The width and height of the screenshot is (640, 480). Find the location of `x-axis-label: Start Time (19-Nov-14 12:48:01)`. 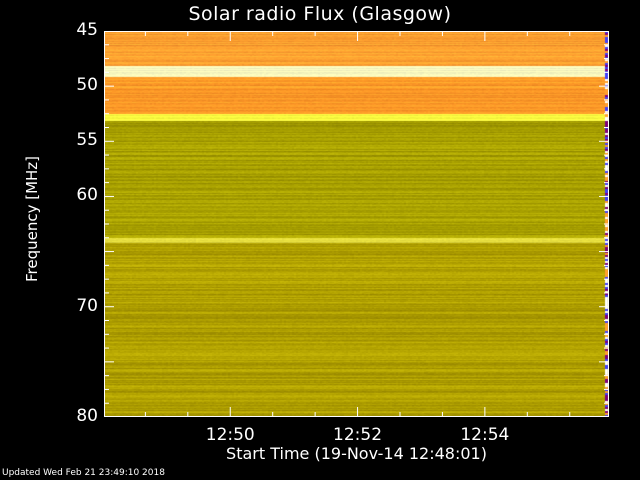

x-axis-label: Start Time (19-Nov-14 12:48:01) is located at coordinates (356, 453).